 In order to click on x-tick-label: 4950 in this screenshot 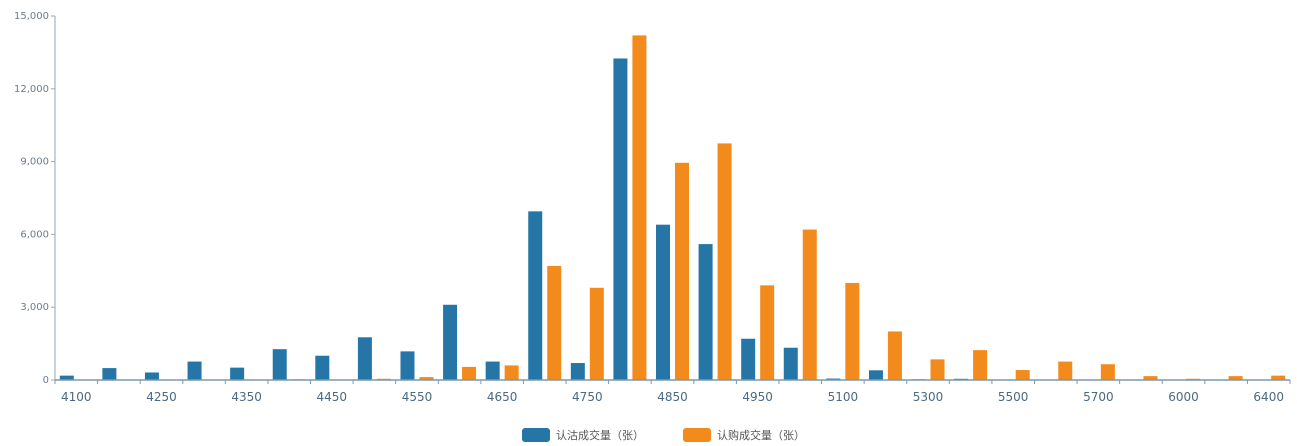, I will do `click(757, 397)`.